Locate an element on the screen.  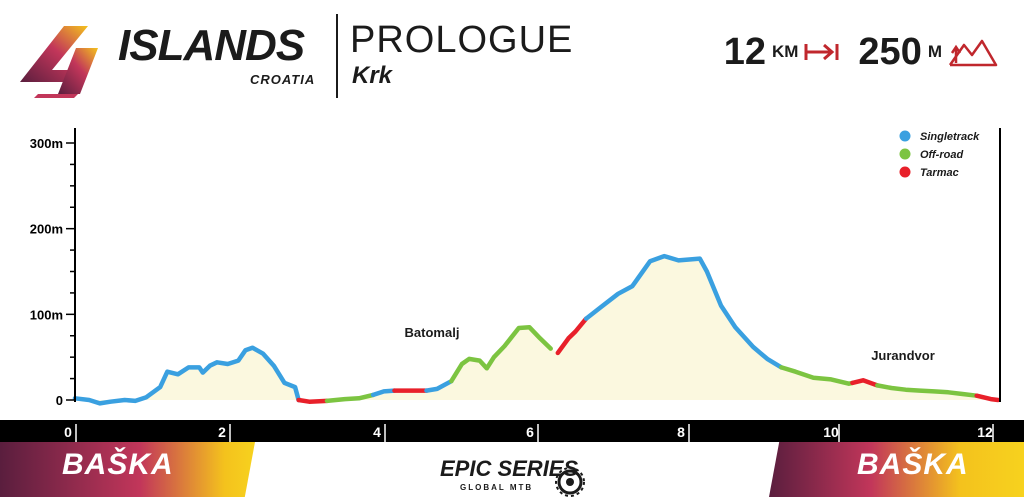
x-tick-label: 2 is located at coordinates (222, 432).